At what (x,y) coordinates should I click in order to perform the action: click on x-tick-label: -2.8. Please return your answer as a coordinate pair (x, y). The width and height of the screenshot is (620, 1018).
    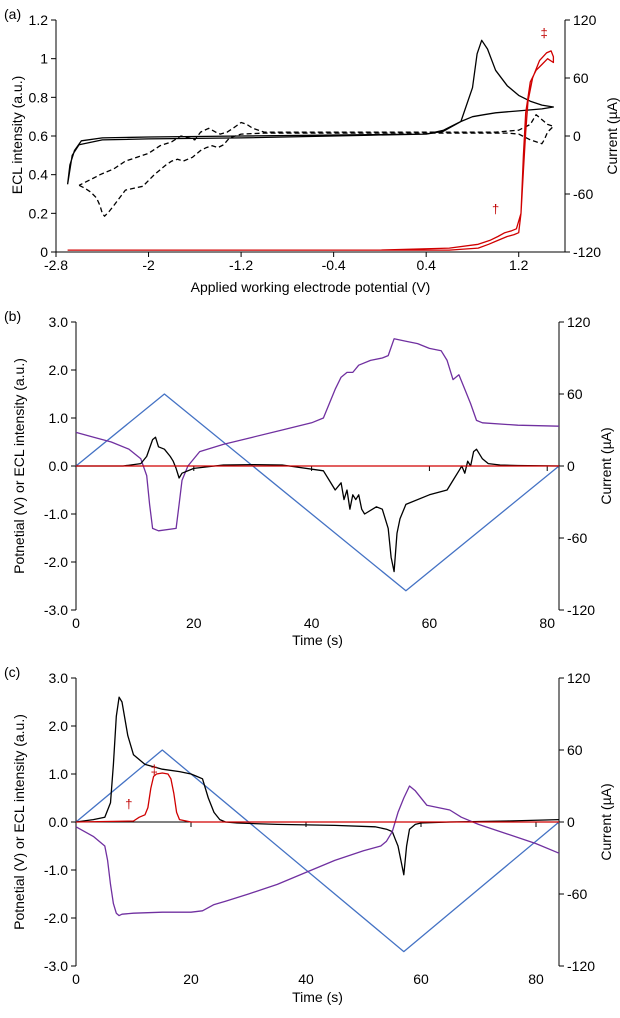
    Looking at the image, I should click on (56, 265).